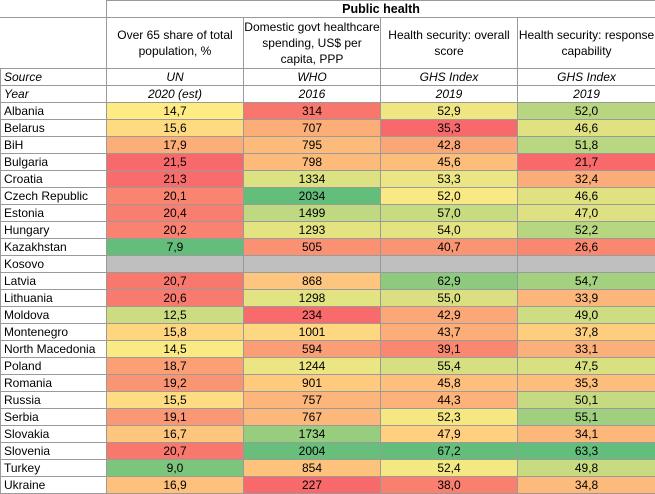  What do you see at coordinates (312, 179) in the screenshot?
I see `table-cell: 1334` at bounding box center [312, 179].